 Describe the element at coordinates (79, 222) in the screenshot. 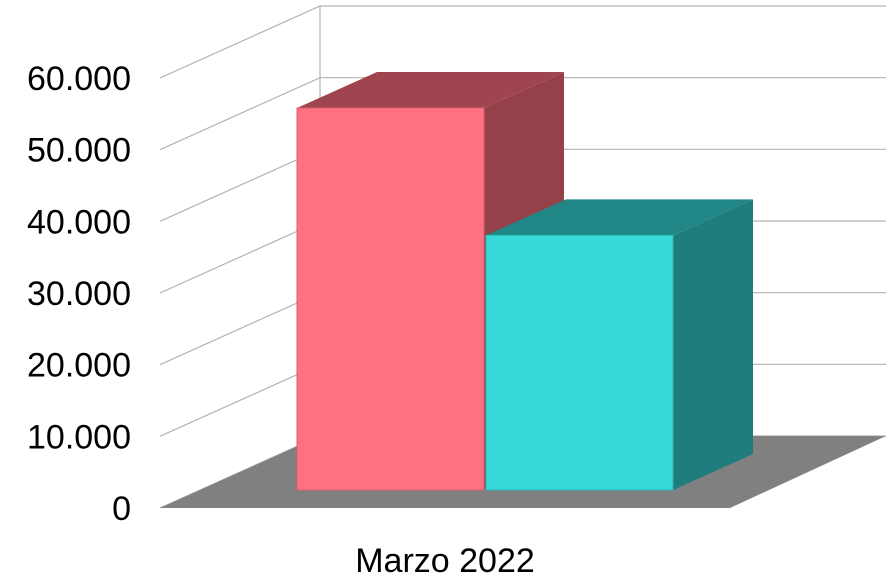

I see `y-tick-label: 40.000` at that location.